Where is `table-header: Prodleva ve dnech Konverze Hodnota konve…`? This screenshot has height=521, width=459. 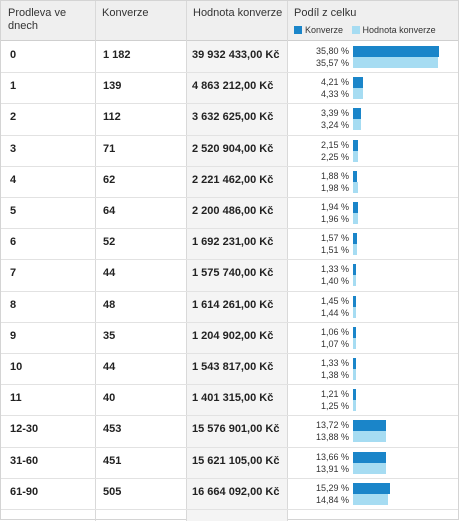 table-header: Prodleva ve dnech Konverze Hodnota konve… is located at coordinates (229, 21).